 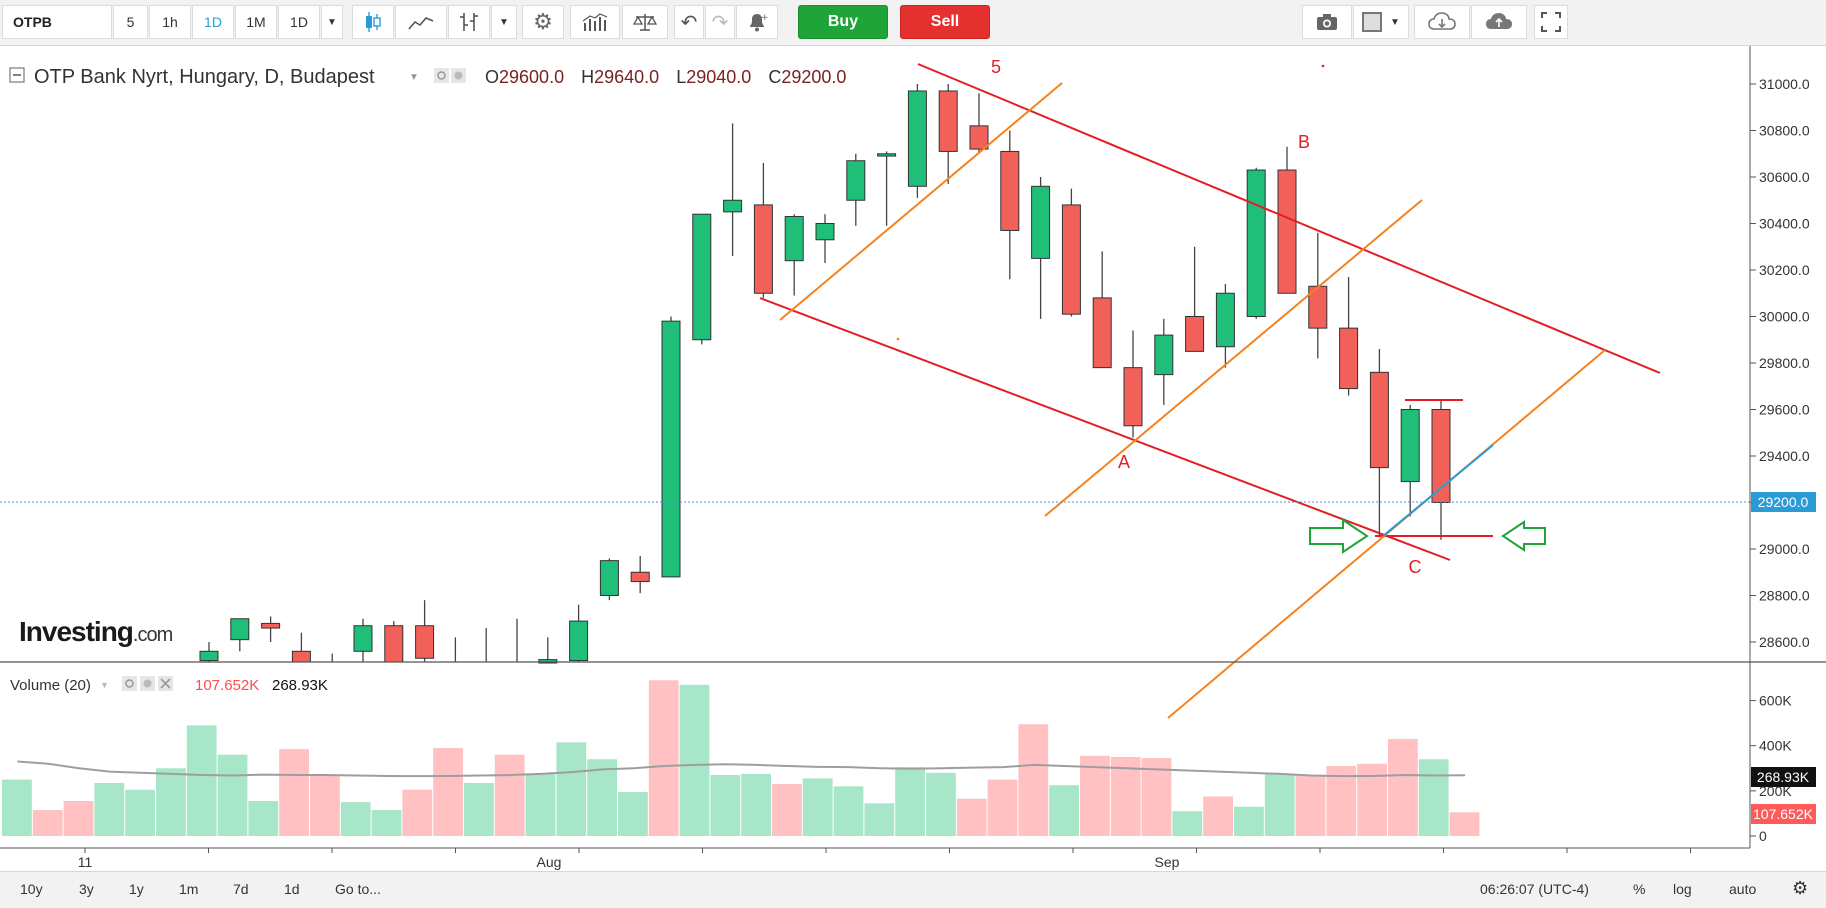 What do you see at coordinates (720, 22) in the screenshot?
I see `redo-button: ↷` at bounding box center [720, 22].